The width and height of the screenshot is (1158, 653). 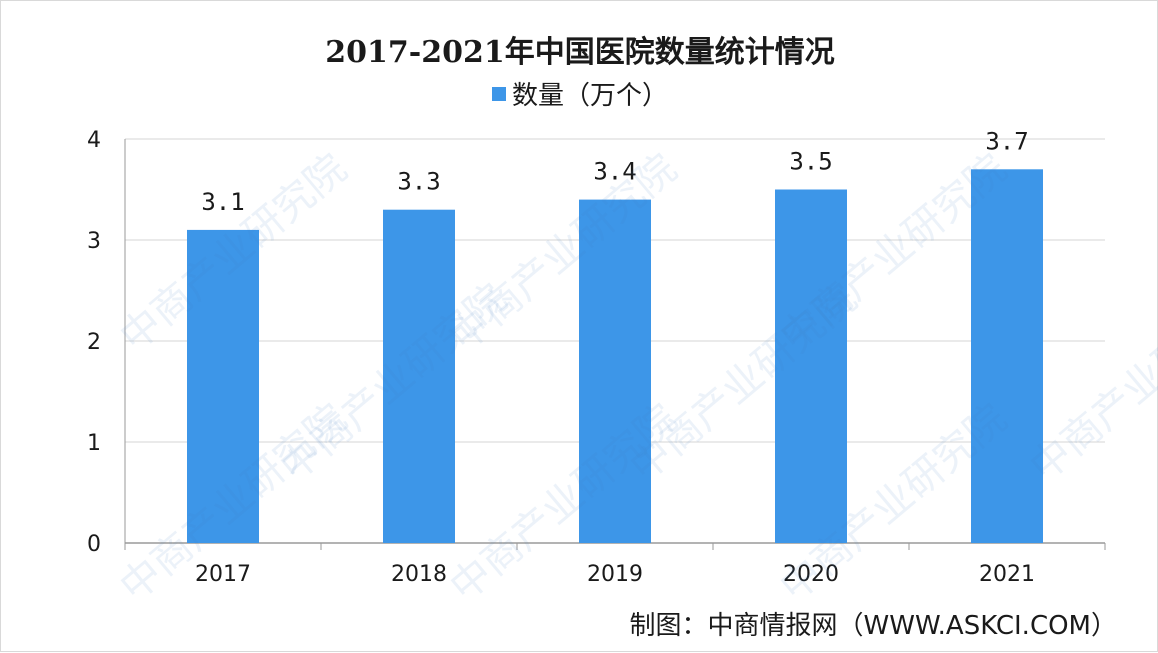 I want to click on x-tick-label: 2019, so click(x=615, y=574).